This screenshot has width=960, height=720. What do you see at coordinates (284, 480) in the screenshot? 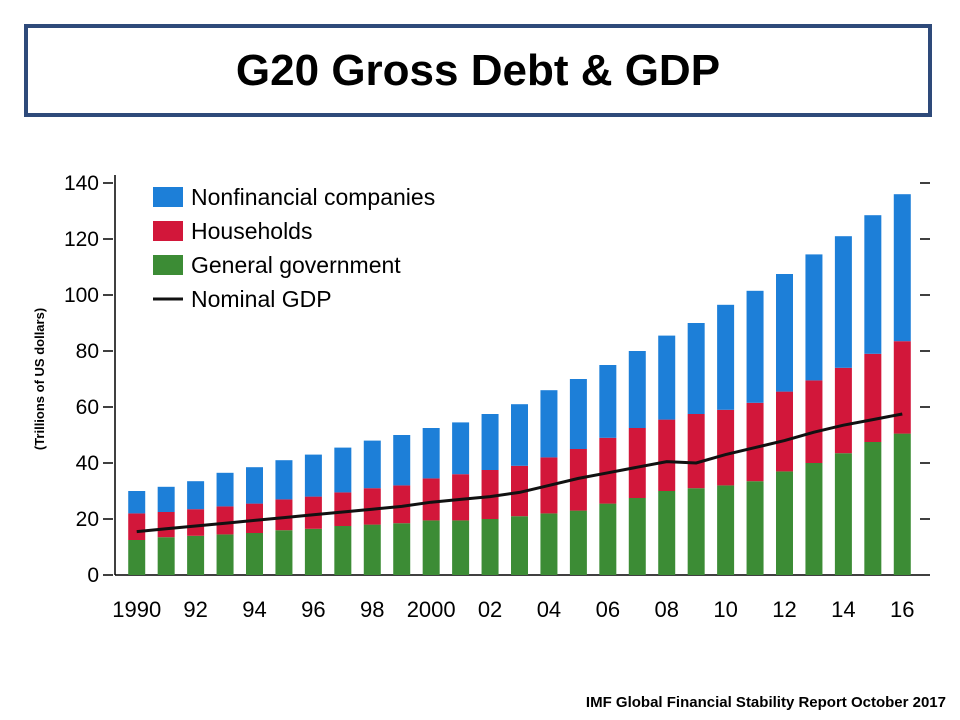
I see `bar-nonfinancial-companies-1995` at bounding box center [284, 480].